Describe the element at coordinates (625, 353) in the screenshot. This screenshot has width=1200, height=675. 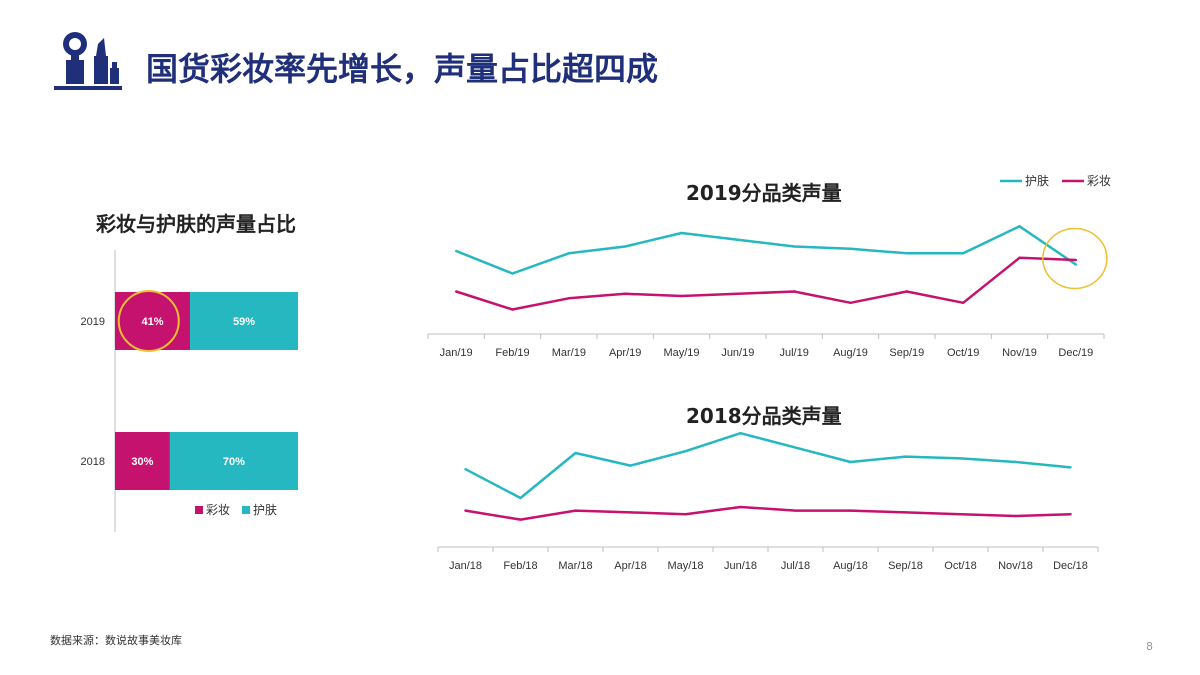
I see `x-tick-label: Apr/19` at that location.